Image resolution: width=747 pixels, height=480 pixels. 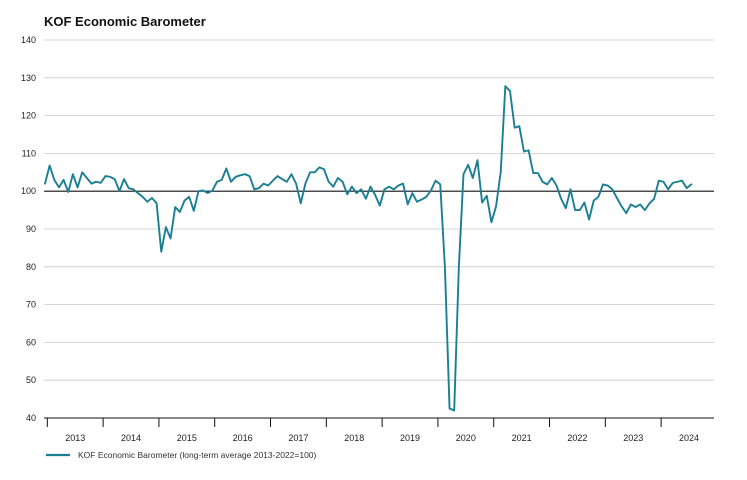 What do you see at coordinates (28, 191) in the screenshot?
I see `y-tick-label: 100` at bounding box center [28, 191].